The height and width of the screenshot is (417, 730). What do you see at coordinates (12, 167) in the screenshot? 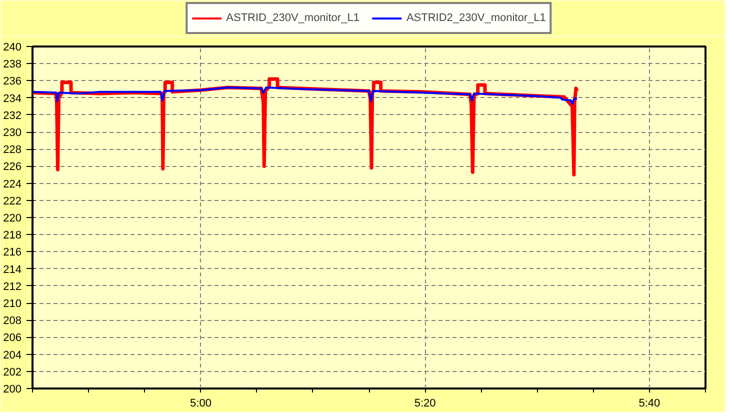
I see `y-tick-label: 226` at bounding box center [12, 167].